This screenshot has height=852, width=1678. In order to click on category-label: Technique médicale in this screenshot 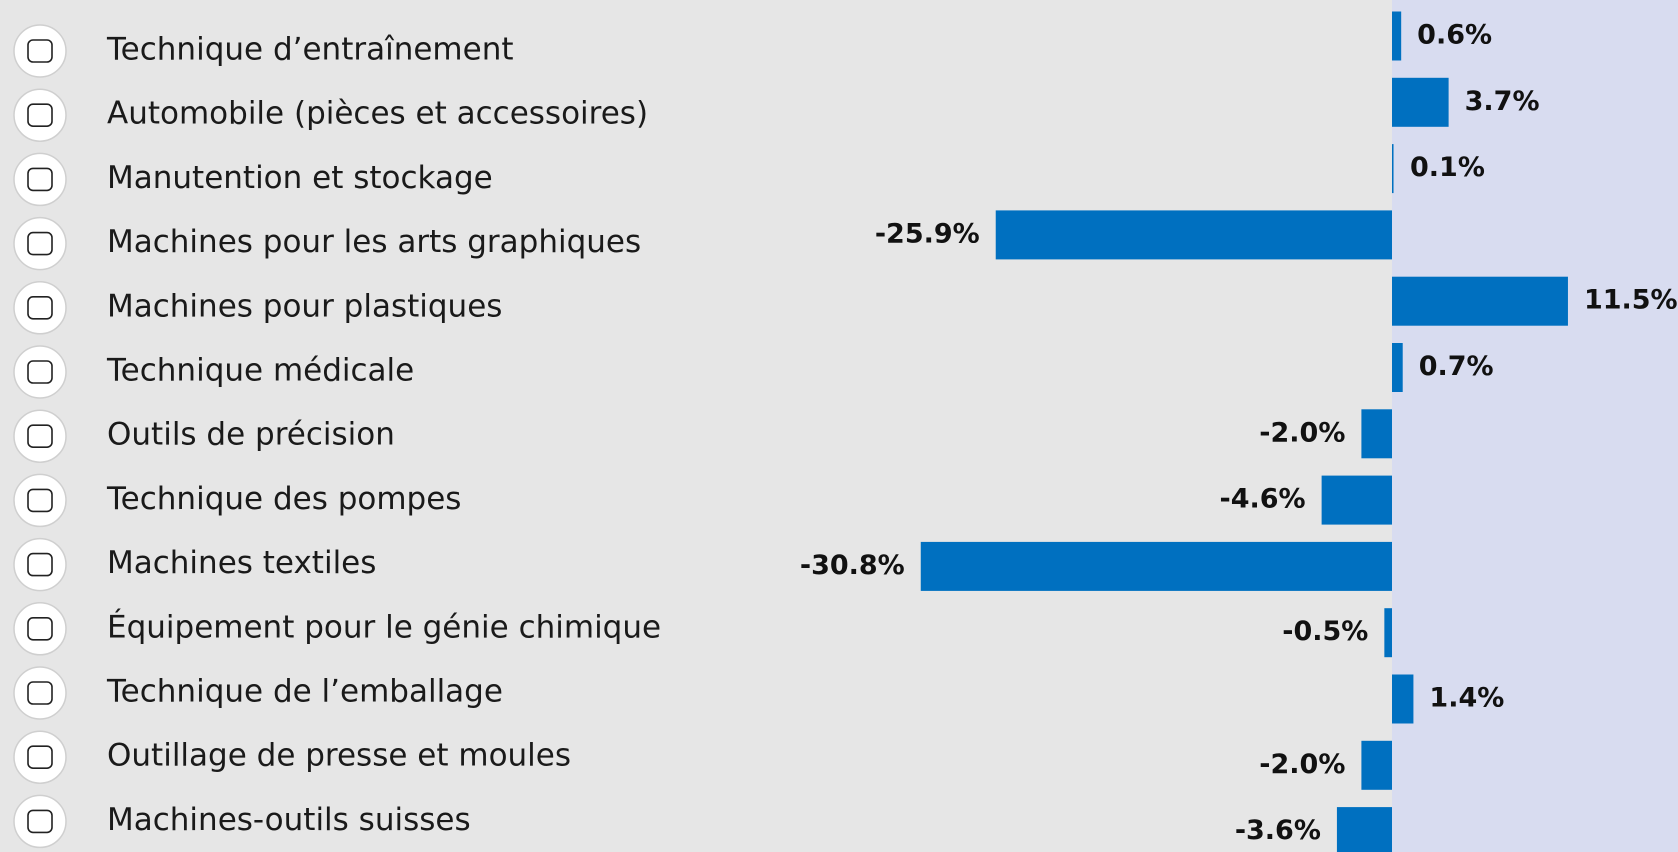, I will do `click(260, 371)`.